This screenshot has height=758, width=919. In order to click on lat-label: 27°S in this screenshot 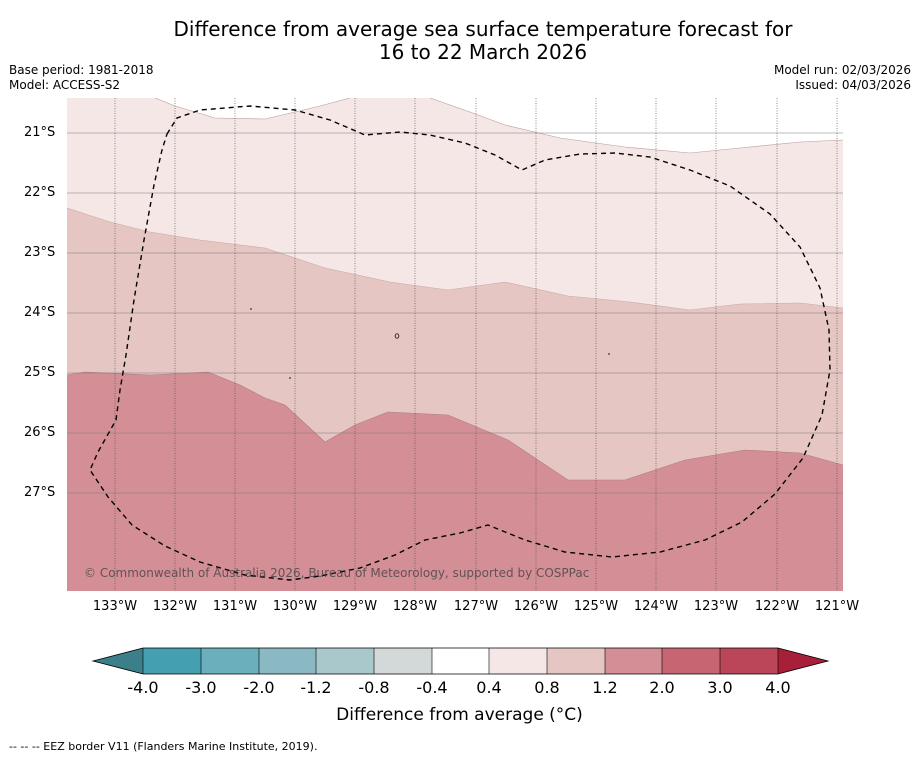, I will do `click(40, 492)`.